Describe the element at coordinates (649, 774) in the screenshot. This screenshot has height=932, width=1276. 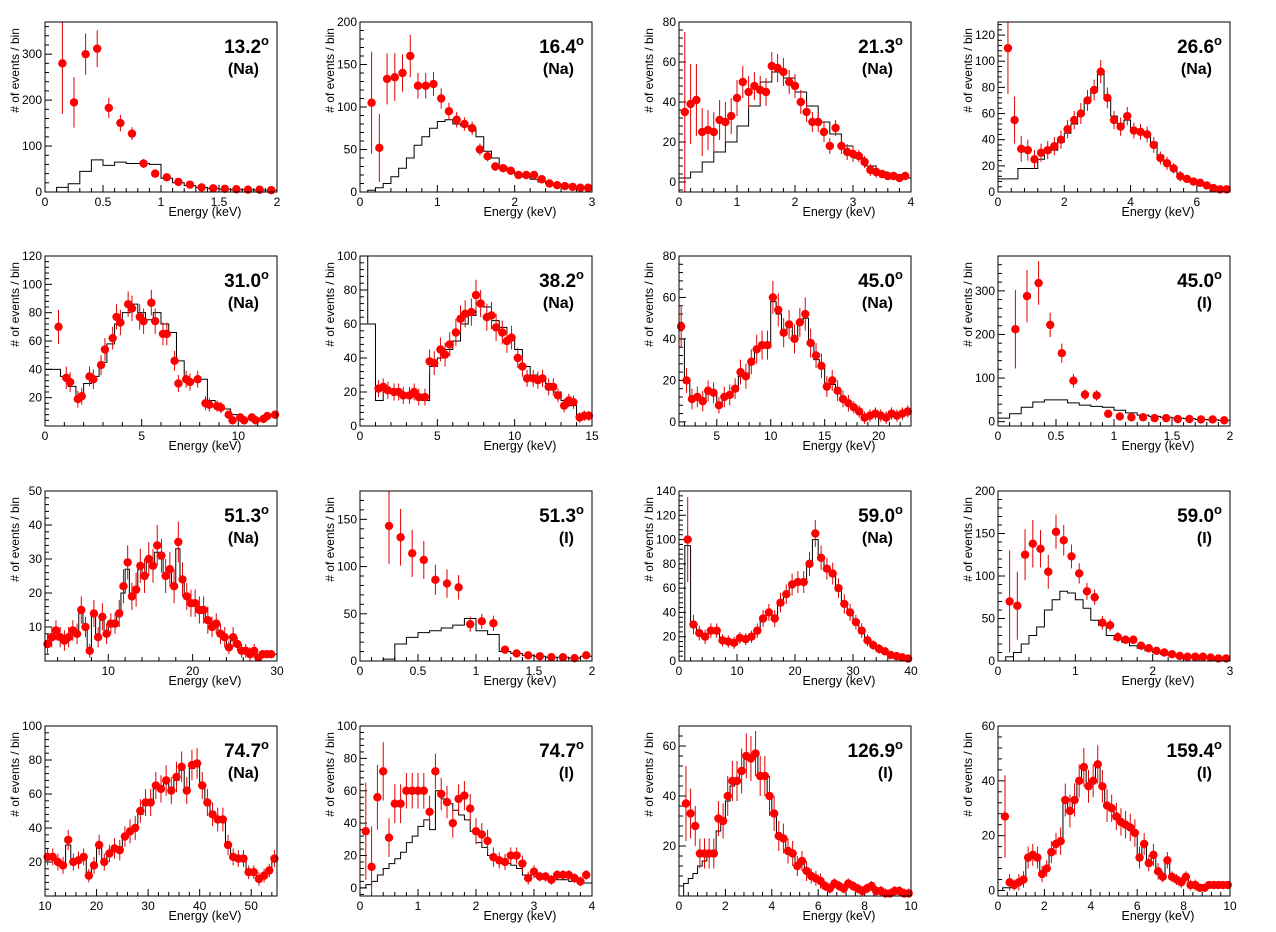
I see `y-axis-title: # of events / bin` at that location.